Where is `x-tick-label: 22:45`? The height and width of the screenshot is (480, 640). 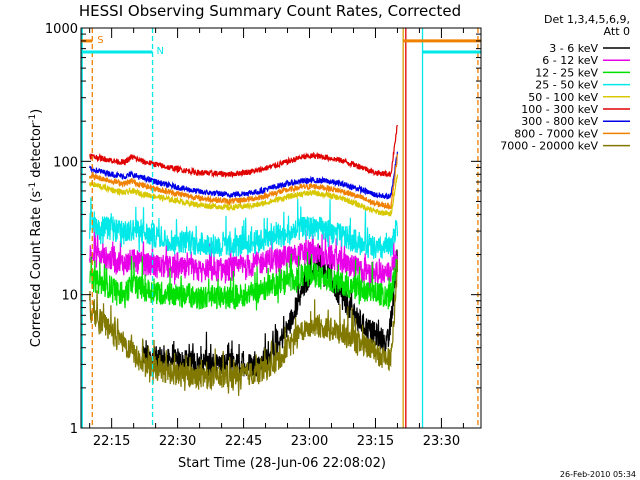 x-tick-label: 22:45 is located at coordinates (243, 441).